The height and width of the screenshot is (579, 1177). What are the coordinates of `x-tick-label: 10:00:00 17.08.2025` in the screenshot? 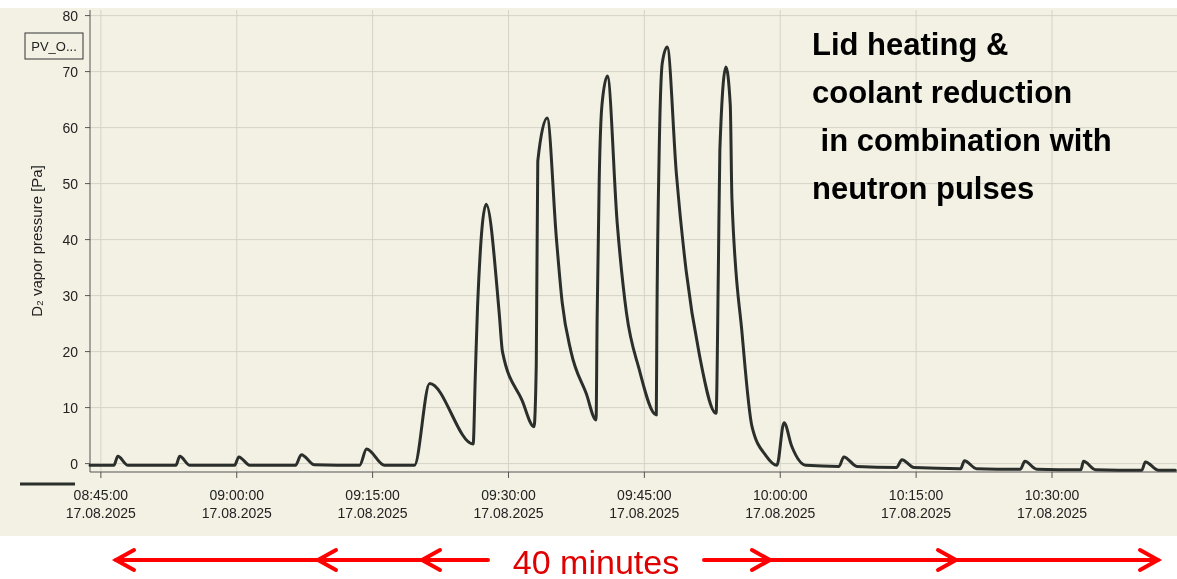 It's located at (780, 504).